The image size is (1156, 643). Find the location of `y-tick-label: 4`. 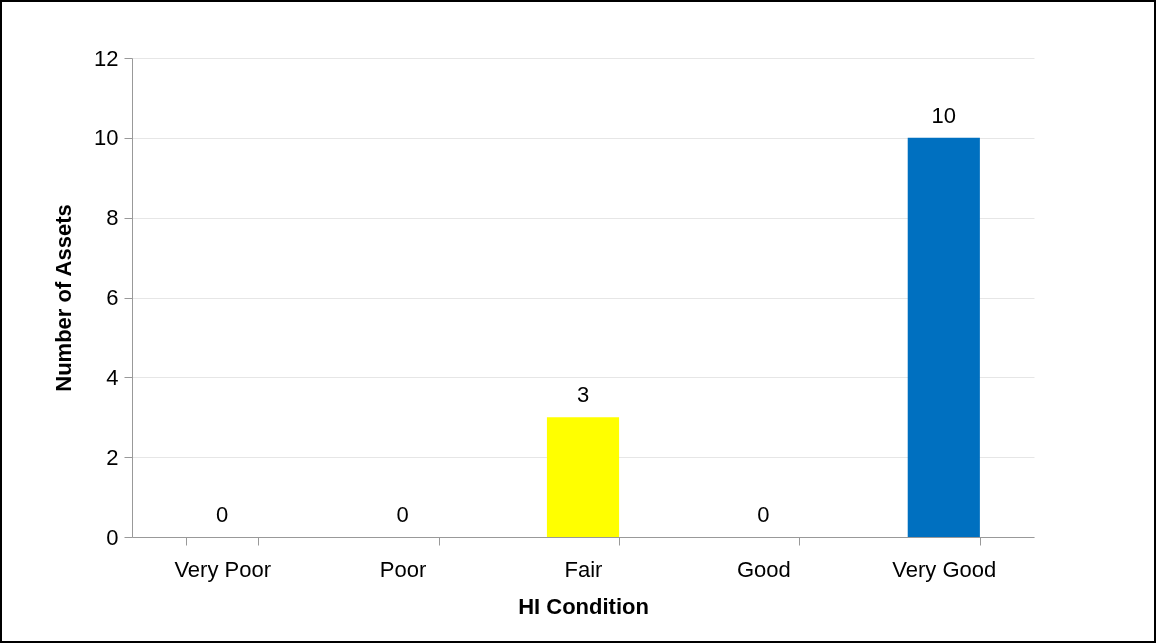

y-tick-label: 4 is located at coordinates (112, 377).